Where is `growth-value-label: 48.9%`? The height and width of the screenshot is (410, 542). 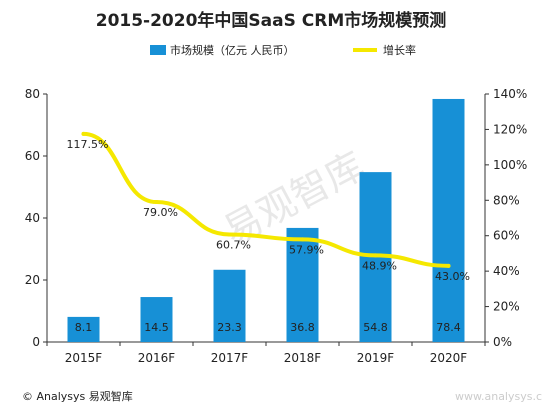
growth-value-label: 48.9% is located at coordinates (379, 265).